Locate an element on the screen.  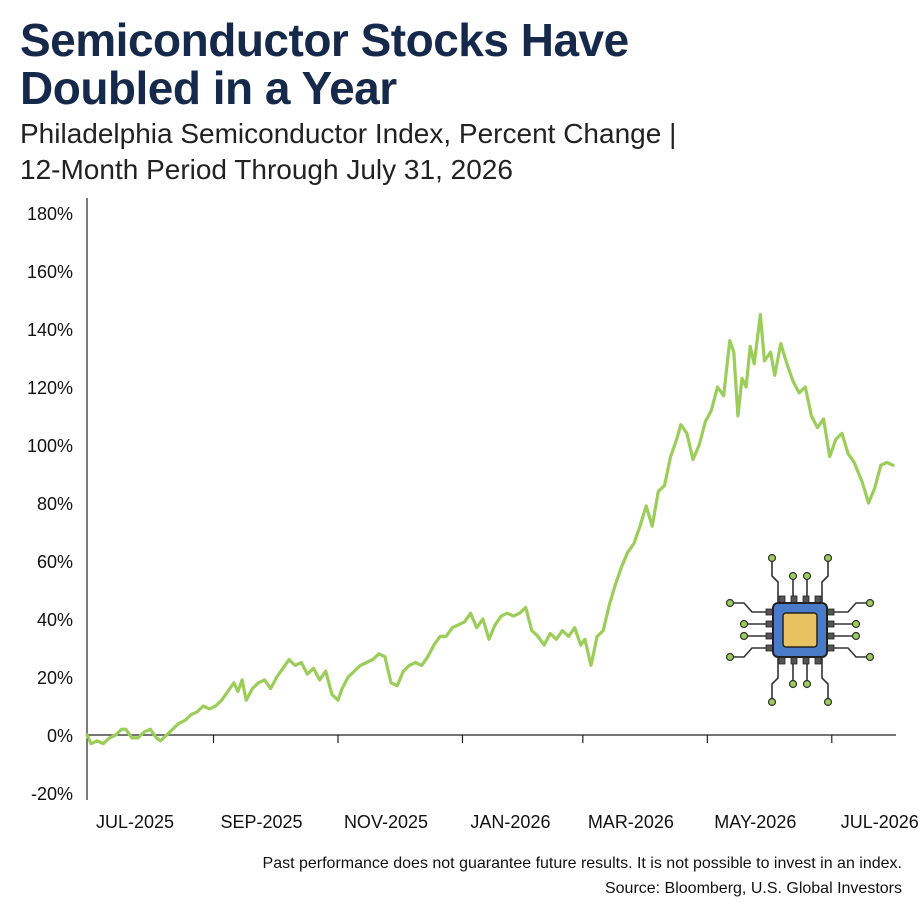
y-tick-label: 180% is located at coordinates (50, 214).